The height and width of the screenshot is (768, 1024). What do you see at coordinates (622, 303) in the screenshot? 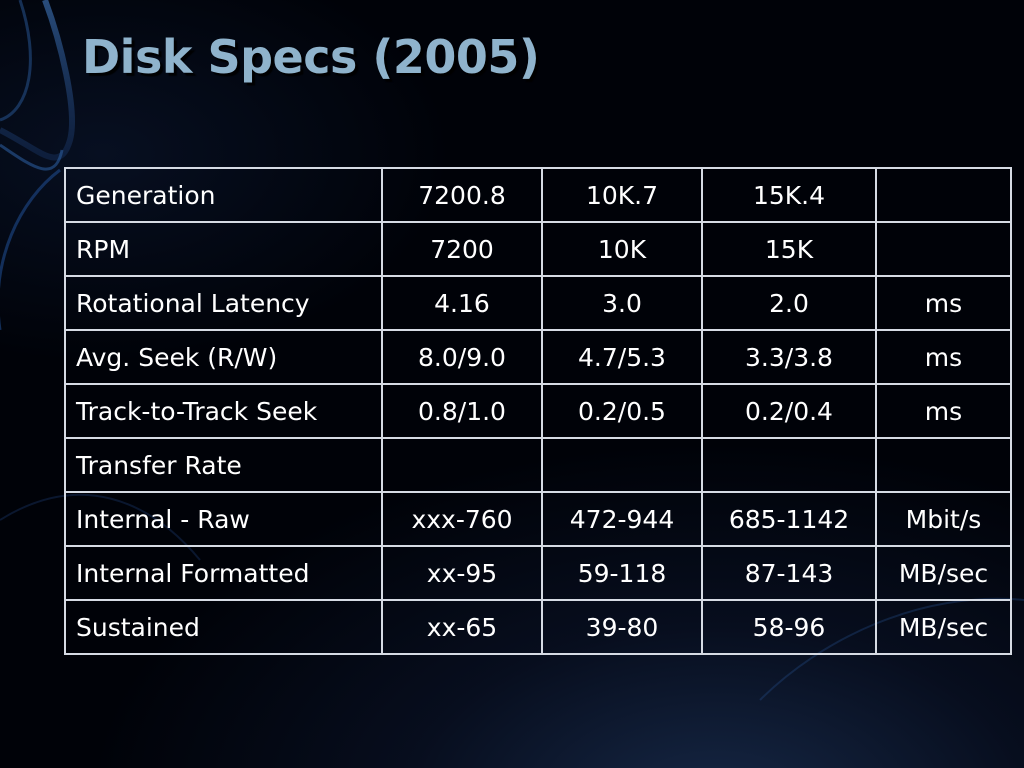
I see `table-cell: 3.0` at bounding box center [622, 303].